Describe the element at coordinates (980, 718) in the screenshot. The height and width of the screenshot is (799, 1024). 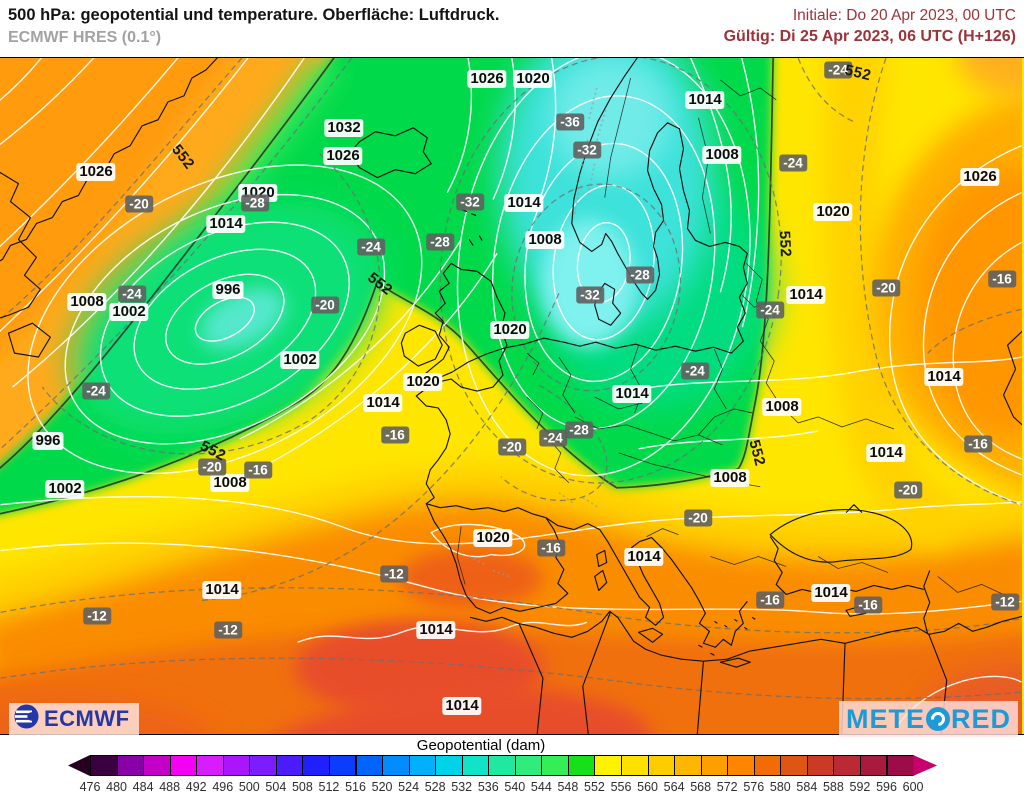
I see `meteored-logo-text-right: RED` at that location.